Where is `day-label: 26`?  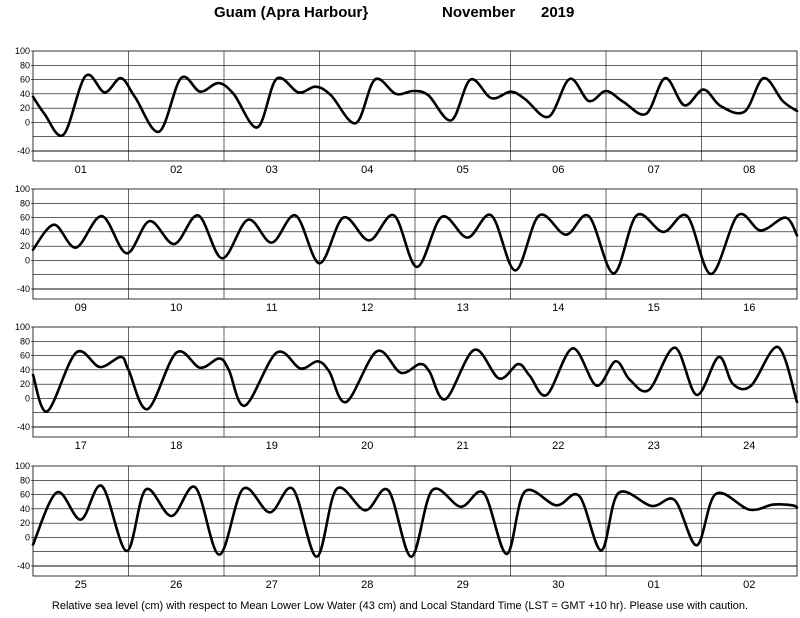 day-label: 26 is located at coordinates (176, 585).